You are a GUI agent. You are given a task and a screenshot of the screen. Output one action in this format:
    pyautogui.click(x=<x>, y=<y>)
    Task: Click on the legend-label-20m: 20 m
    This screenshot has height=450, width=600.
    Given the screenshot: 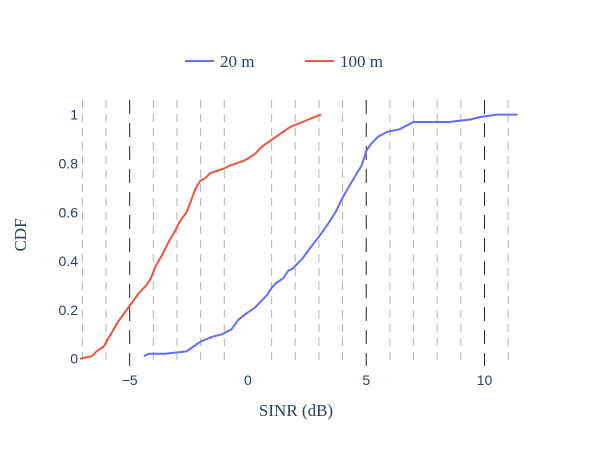 What is the action you would take?
    pyautogui.click(x=237, y=61)
    